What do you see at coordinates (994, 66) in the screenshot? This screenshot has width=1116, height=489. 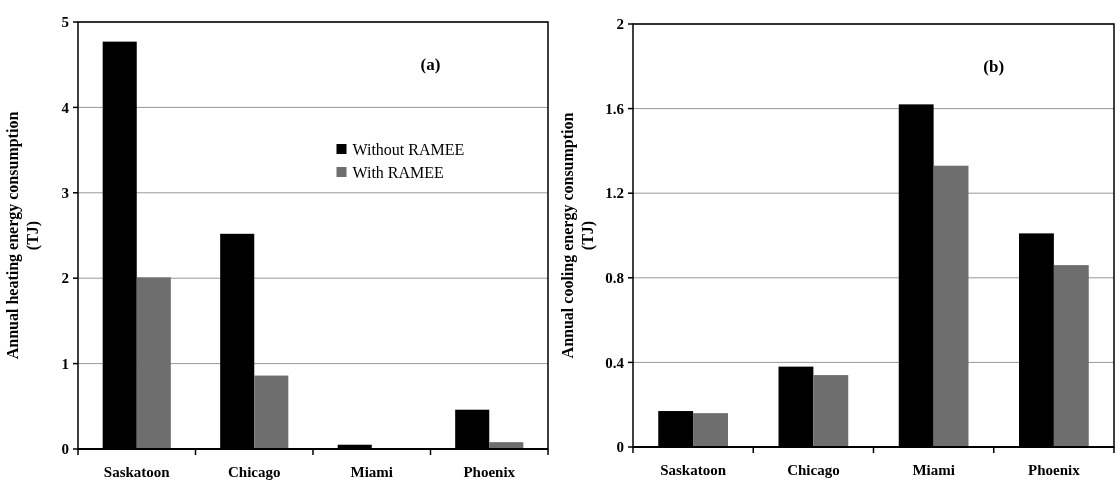 I see `annotation: (b)` at bounding box center [994, 66].